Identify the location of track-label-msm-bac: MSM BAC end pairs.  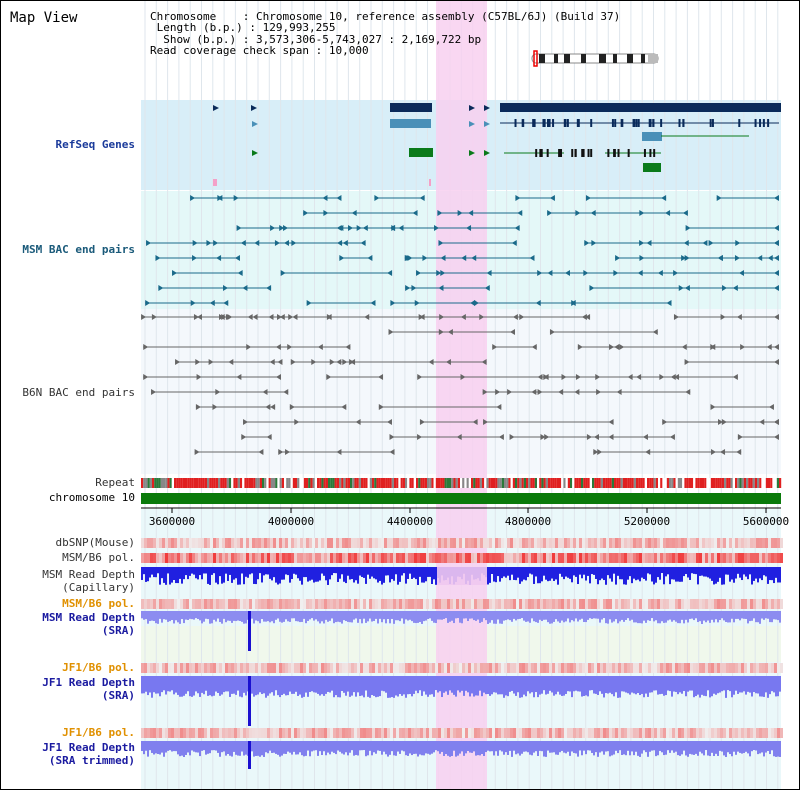
(78, 249).